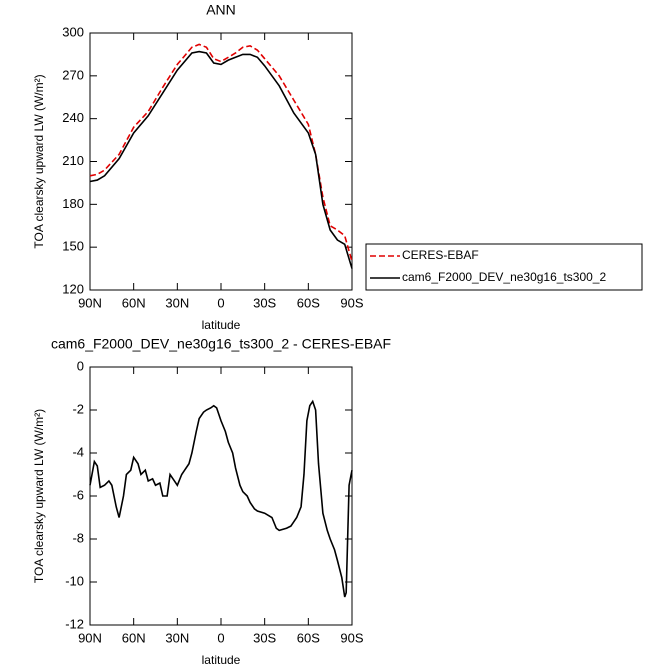 The image size is (648, 671). What do you see at coordinates (74, 623) in the screenshot?
I see `y-tick-label: -12` at bounding box center [74, 623].